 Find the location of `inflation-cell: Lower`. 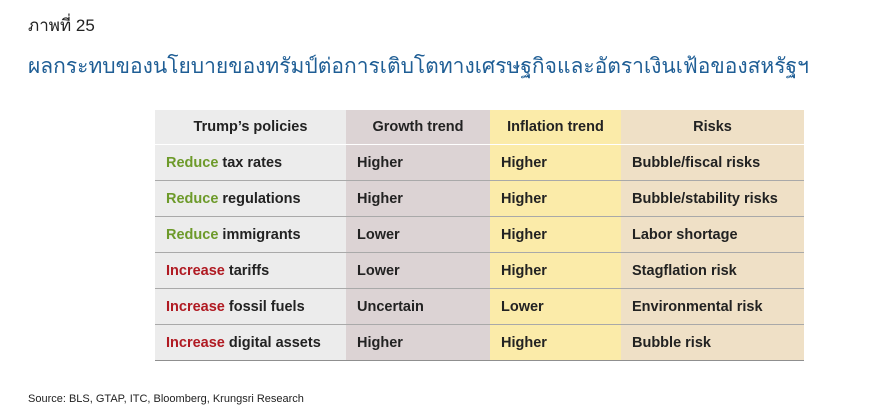

inflation-cell: Lower is located at coordinates (555, 306).